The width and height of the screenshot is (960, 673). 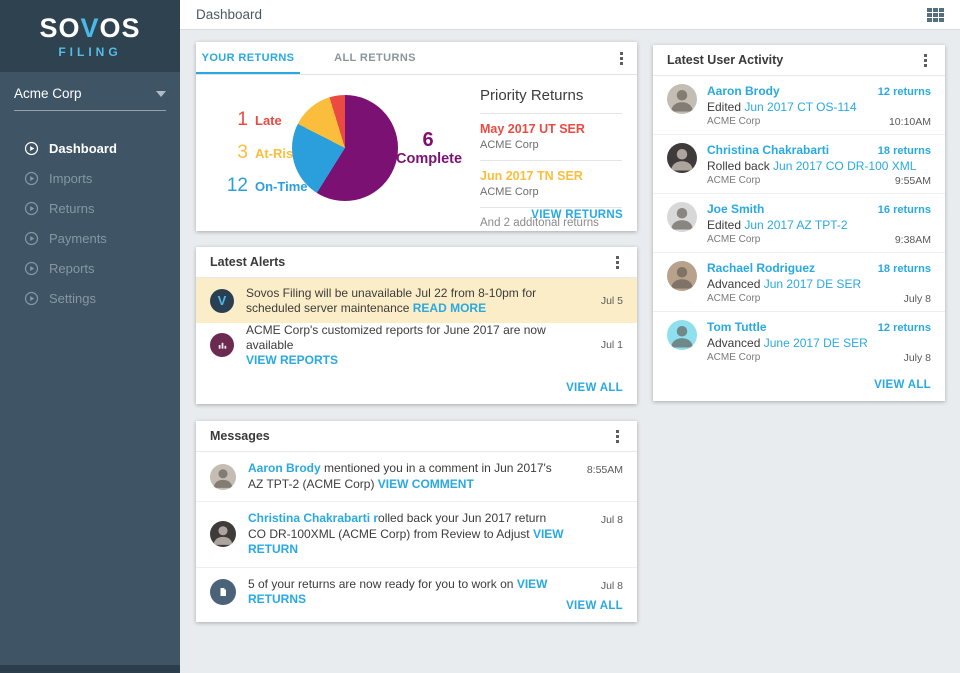 I want to click on activity-action: Advanced, so click(x=735, y=284).